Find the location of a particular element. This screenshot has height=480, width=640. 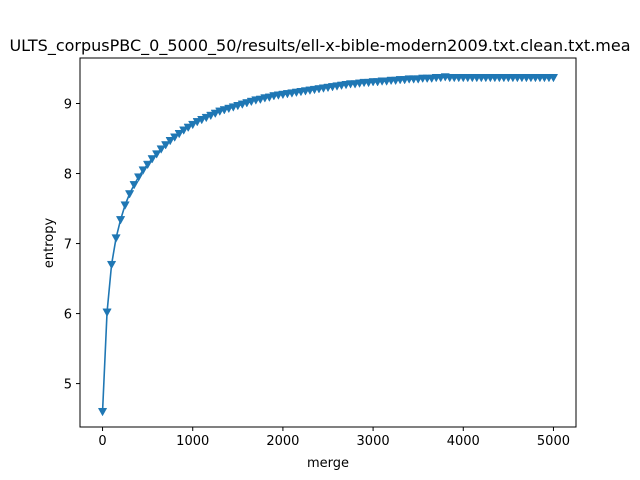

x-axis: 0 1000 2000 3000 4000 5000 is located at coordinates (334, 438).